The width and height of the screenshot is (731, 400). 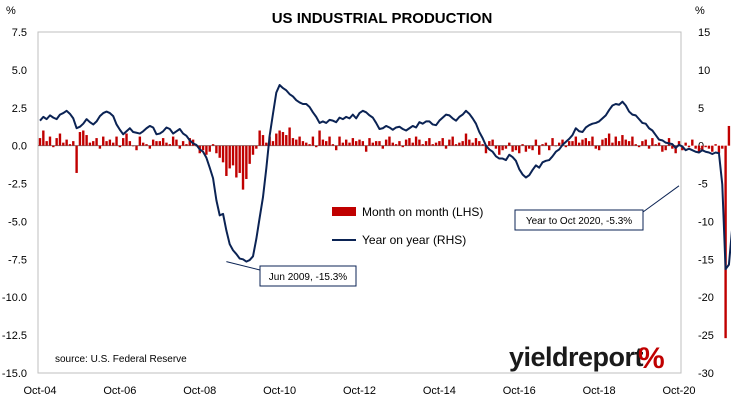 I want to click on x-tick-label: Oct-16, so click(x=519, y=391).